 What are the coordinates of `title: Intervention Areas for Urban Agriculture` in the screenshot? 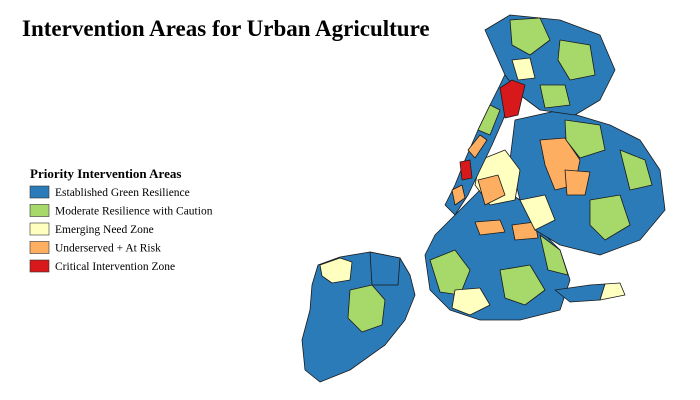 It's located at (226, 28).